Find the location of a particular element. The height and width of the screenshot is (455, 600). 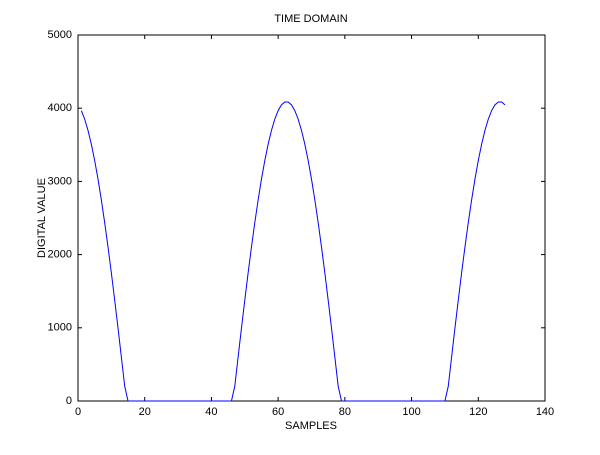

x-tick-label: 40 is located at coordinates (211, 412).